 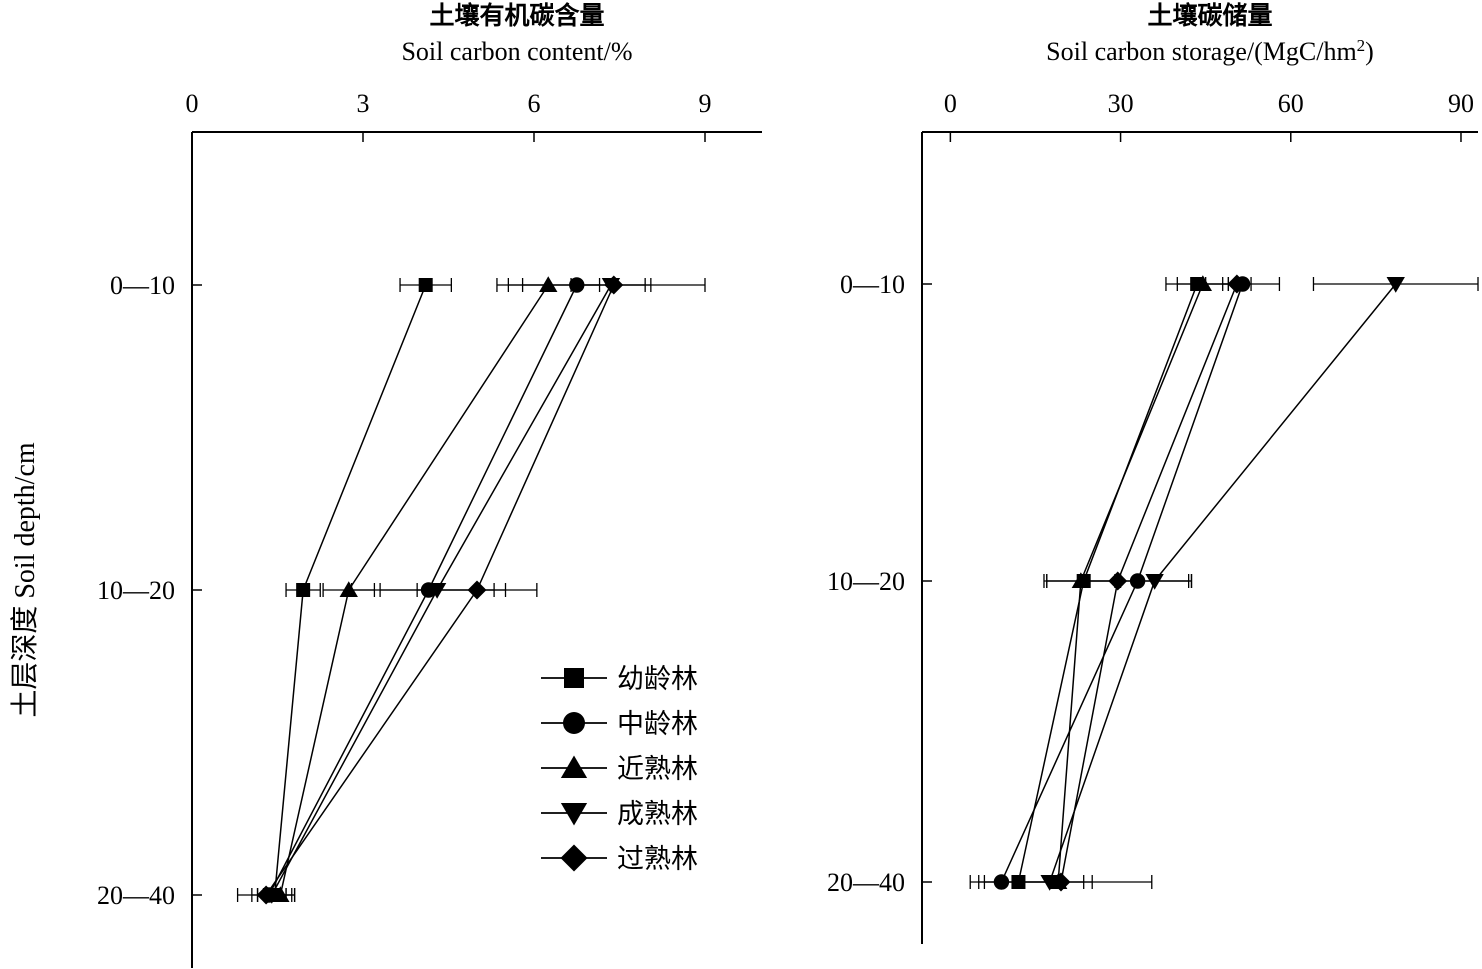 What do you see at coordinates (657, 859) in the screenshot?
I see `legend-label: 过熟林` at bounding box center [657, 859].